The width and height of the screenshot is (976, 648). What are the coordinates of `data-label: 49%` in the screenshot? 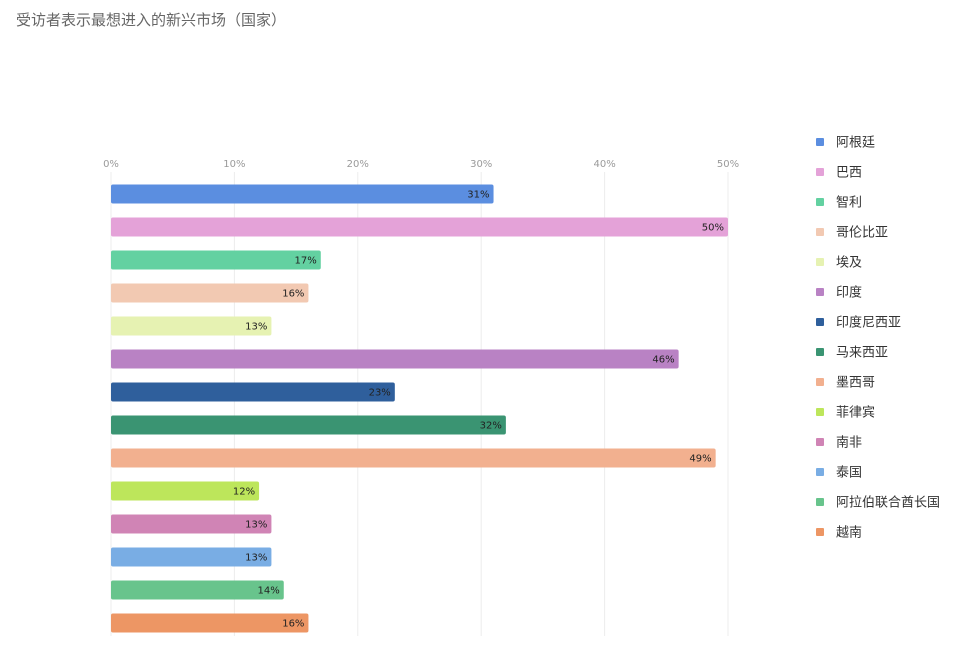 It's located at (700, 459).